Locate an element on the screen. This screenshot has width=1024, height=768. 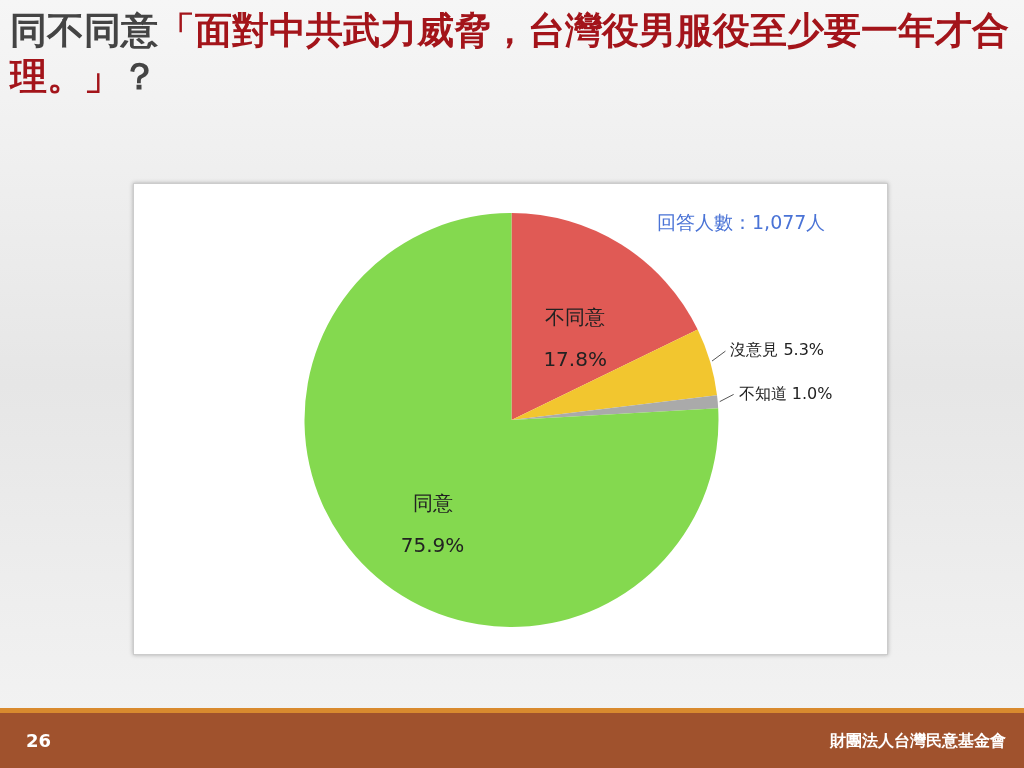
pie-slice is located at coordinates (614, 374).